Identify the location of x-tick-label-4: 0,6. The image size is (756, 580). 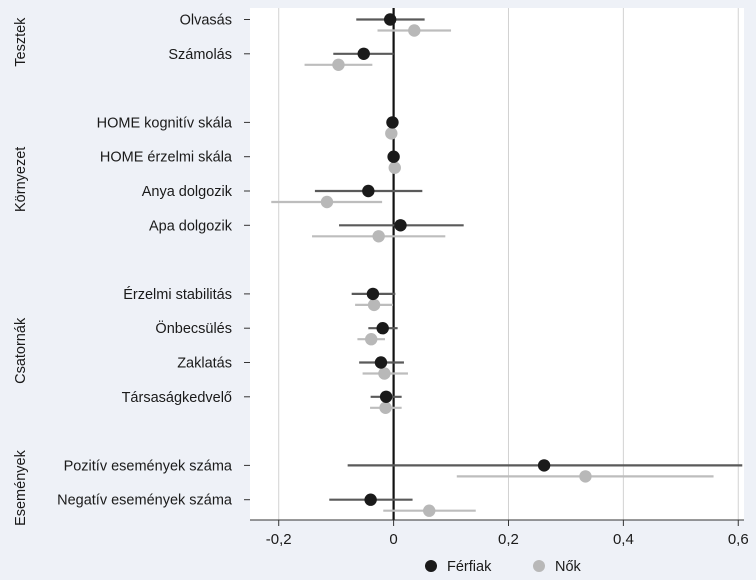
(738, 539).